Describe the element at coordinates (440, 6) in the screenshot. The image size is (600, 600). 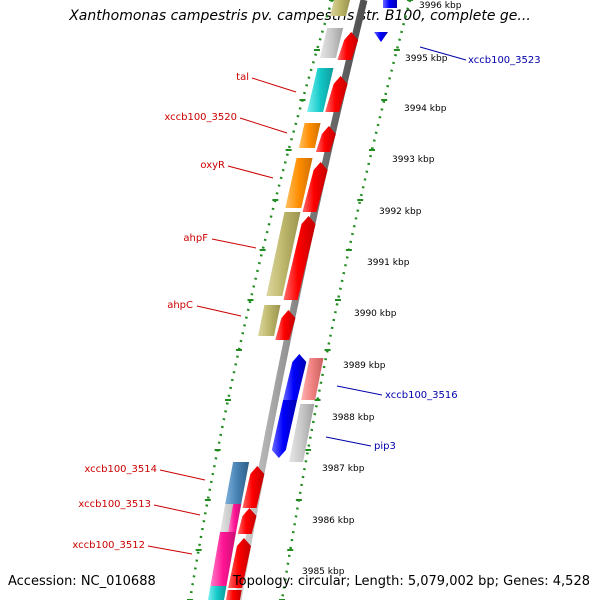
I see `kbp-label: 3996 kbp` at that location.